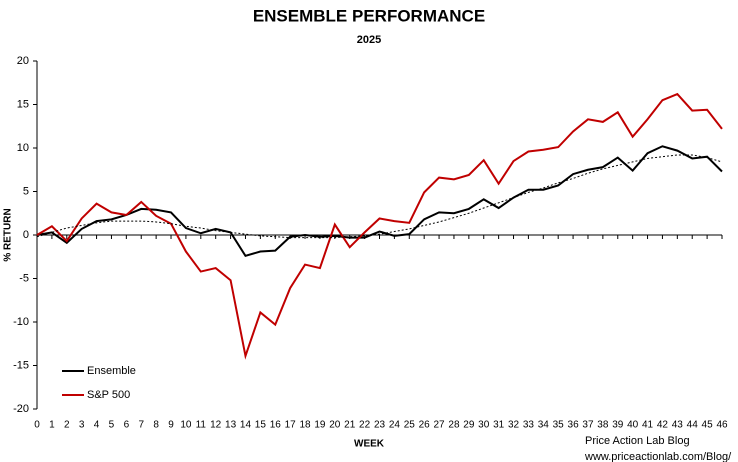  Describe the element at coordinates (171, 425) in the screenshot. I see `x-tick-label: 9` at that location.